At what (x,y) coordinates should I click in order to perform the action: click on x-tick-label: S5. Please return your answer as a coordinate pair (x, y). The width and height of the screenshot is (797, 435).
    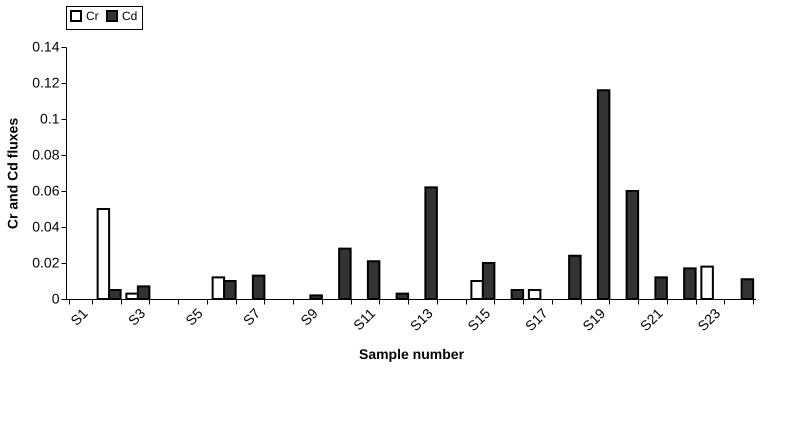
    Looking at the image, I should click on (194, 316).